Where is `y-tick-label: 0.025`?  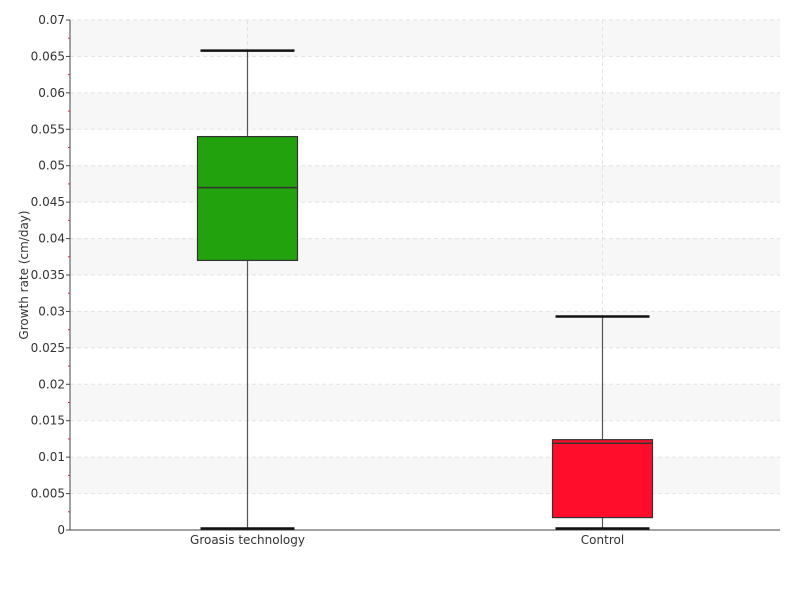
y-tick-label: 0.025 is located at coordinates (48, 348).